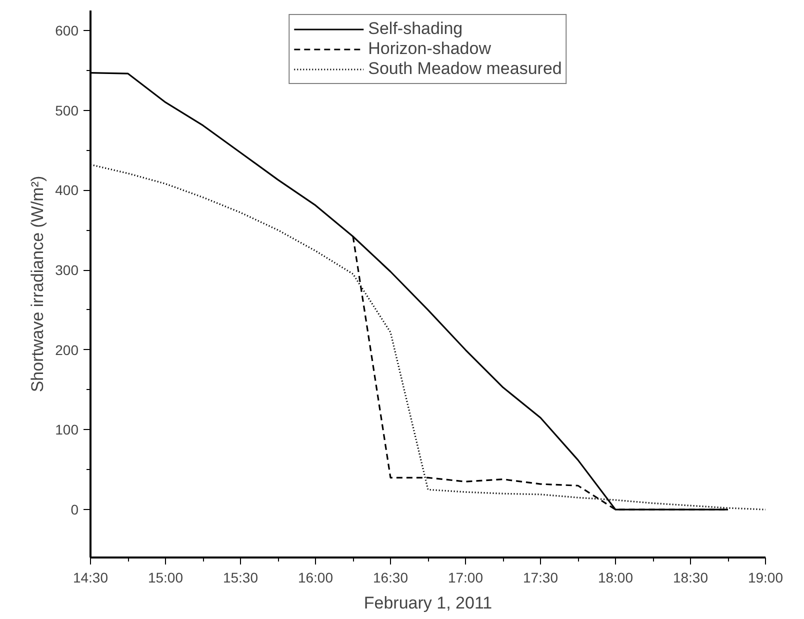 The height and width of the screenshot is (619, 804). Describe the element at coordinates (38, 284) in the screenshot. I see `y-axis-title: Shortwave irradiance (W/m²)` at that location.